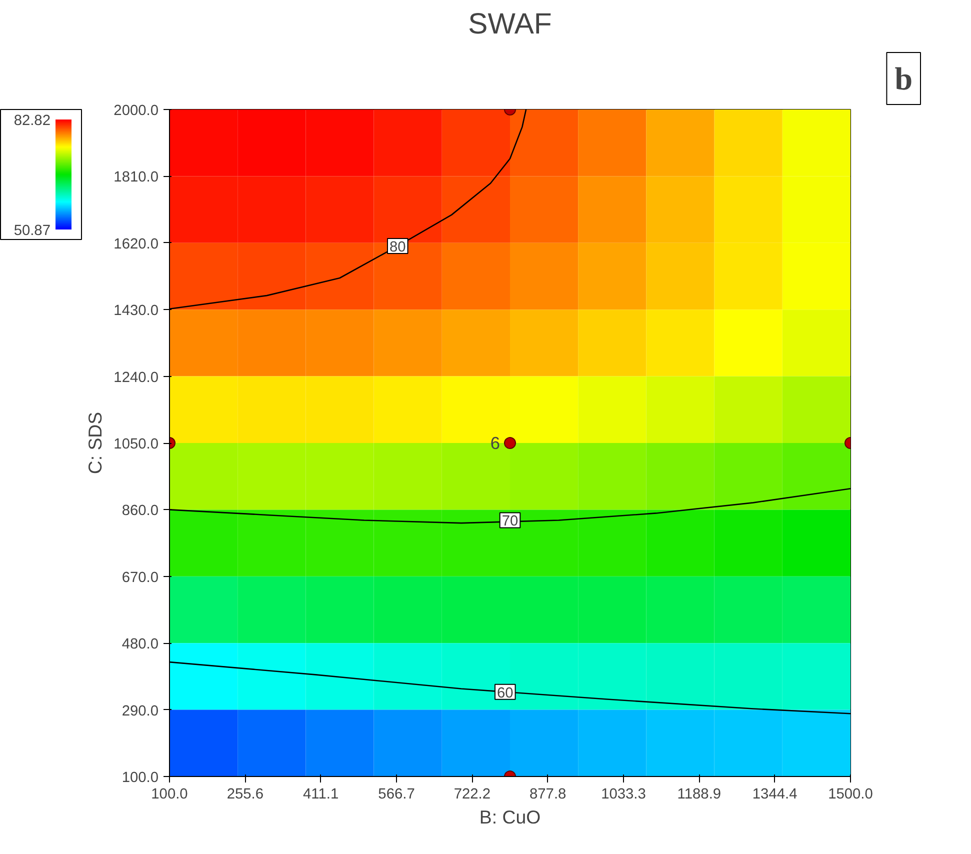 This screenshot has height=854, width=971. What do you see at coordinates (775, 794) in the screenshot?
I see `x-tick-label: 1344.4` at bounding box center [775, 794].